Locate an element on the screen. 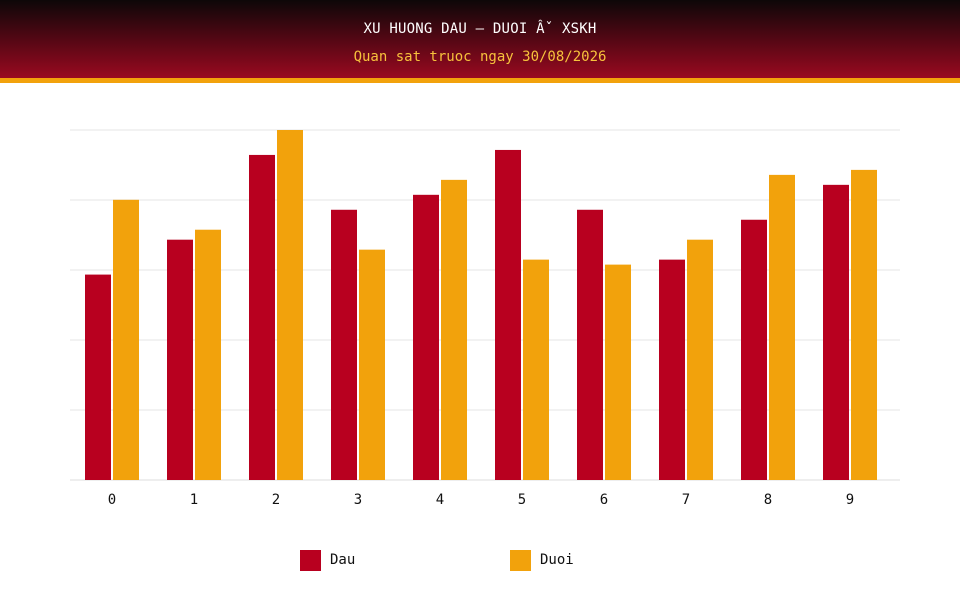 Image resolution: width=960 pixels, height=610 pixels. chart-title: XU HUONG DAU – DUOI Âˇ XSKH is located at coordinates (480, 29).